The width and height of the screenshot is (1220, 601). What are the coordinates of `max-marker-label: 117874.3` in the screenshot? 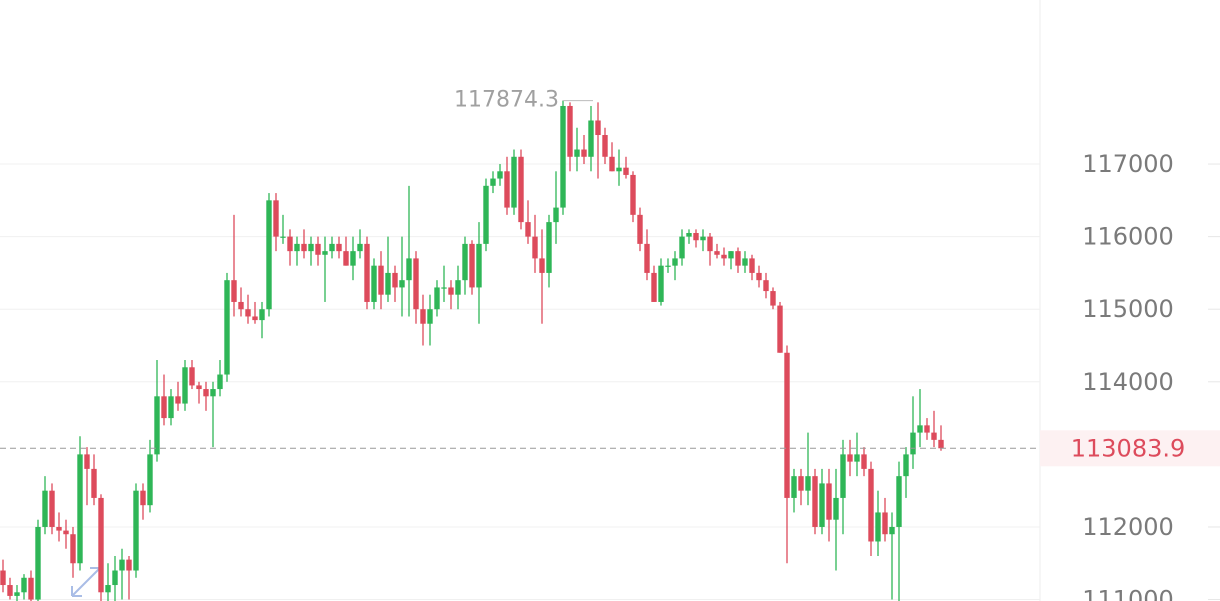 It's located at (506, 100).